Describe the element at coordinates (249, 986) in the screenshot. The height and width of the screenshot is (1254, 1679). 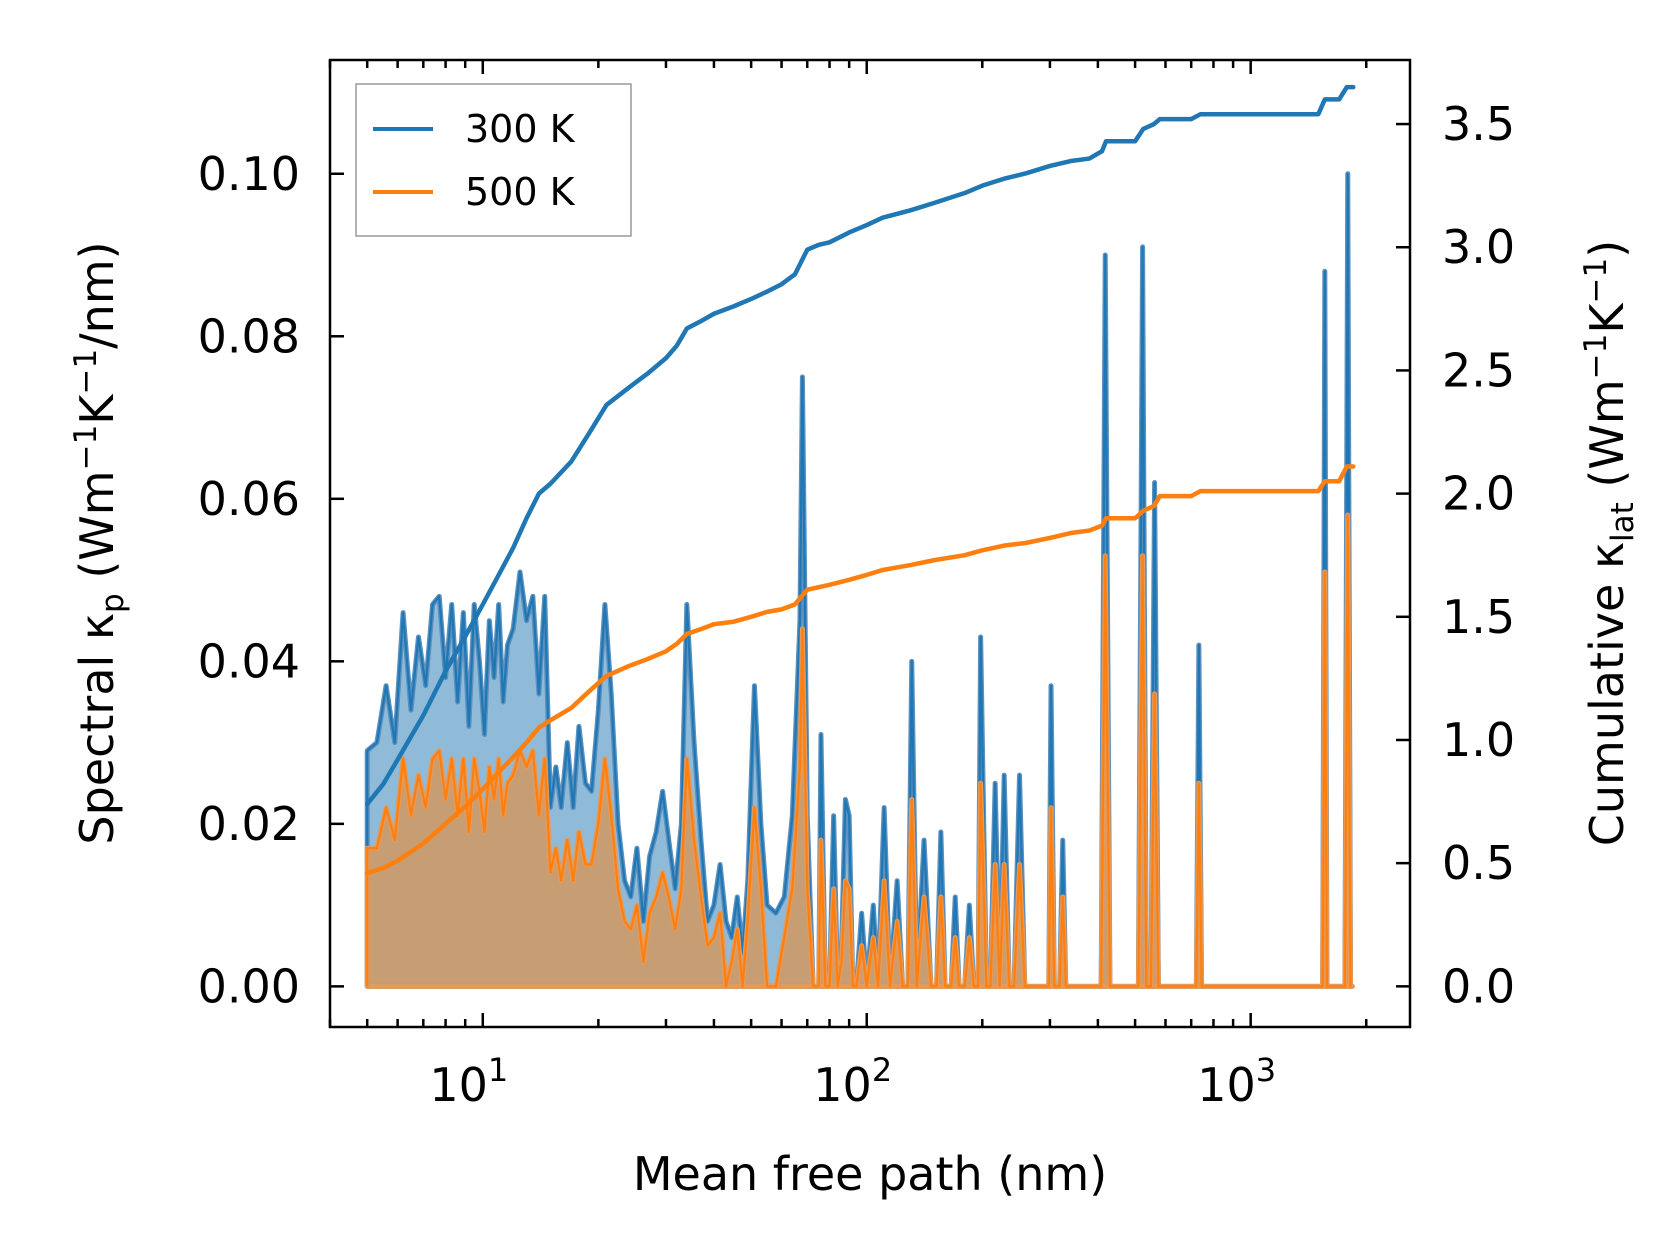
I see `y-left-tick-label: 0.00` at that location.